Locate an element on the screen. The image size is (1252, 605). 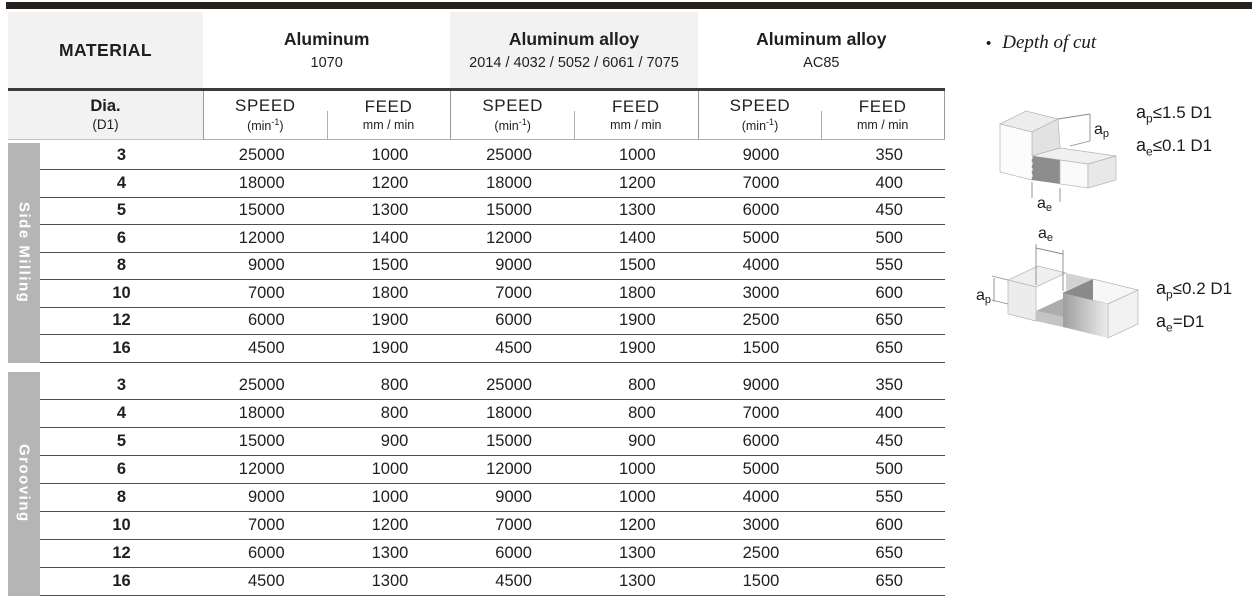
table-row: 4 18000 800 18000 800 7000 400 is located at coordinates (476, 414).